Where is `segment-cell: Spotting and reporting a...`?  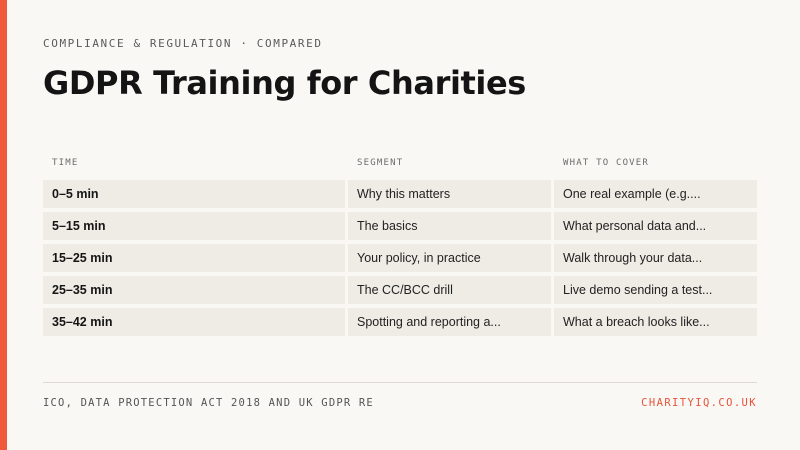
segment-cell: Spotting and reporting a... is located at coordinates (449, 322).